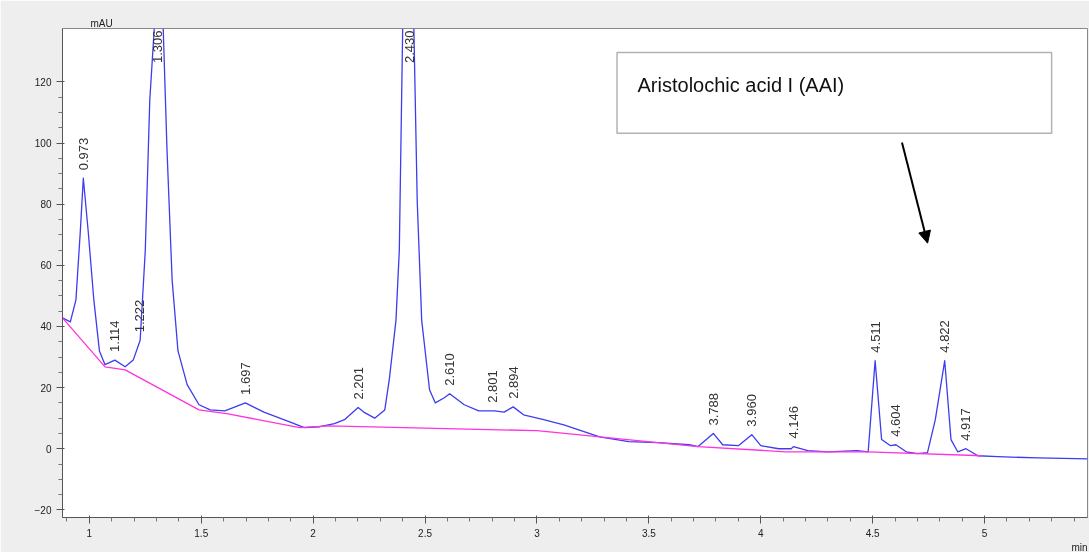 The height and width of the screenshot is (552, 1089). I want to click on y-axis-title: mAU, so click(101, 23).